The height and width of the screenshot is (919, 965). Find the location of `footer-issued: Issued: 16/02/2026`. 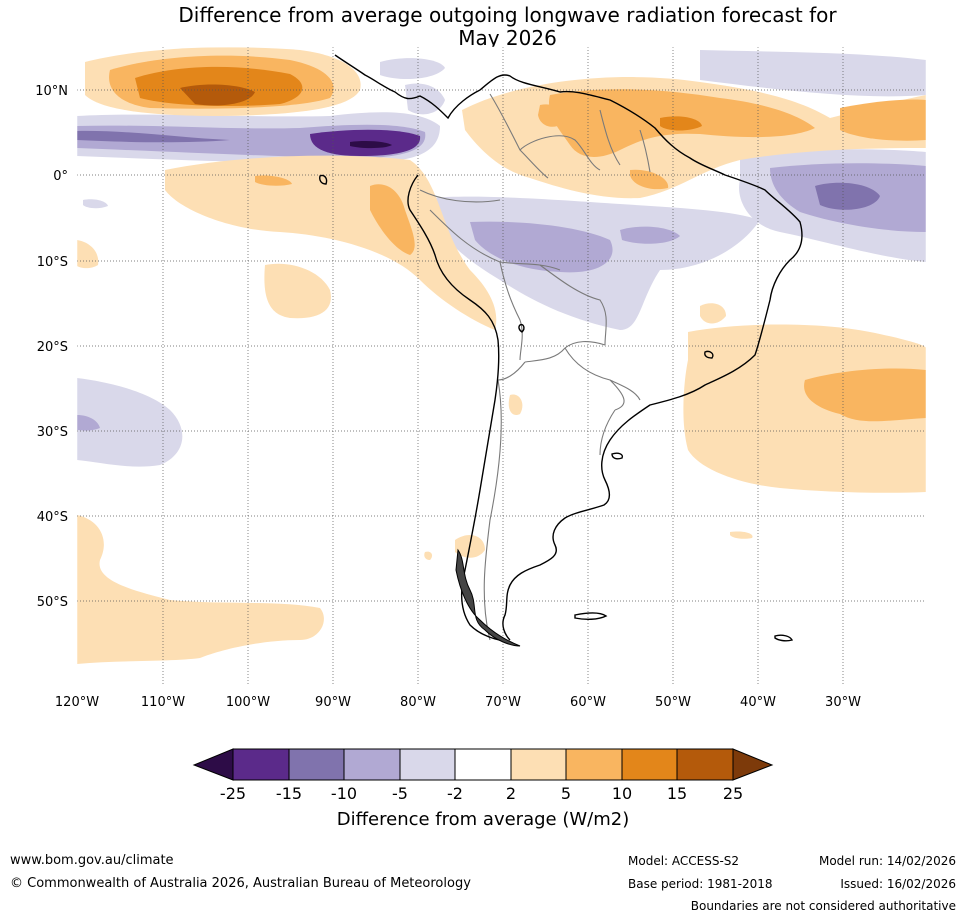

footer-issued: Issued: 16/02/2026 is located at coordinates (898, 884).